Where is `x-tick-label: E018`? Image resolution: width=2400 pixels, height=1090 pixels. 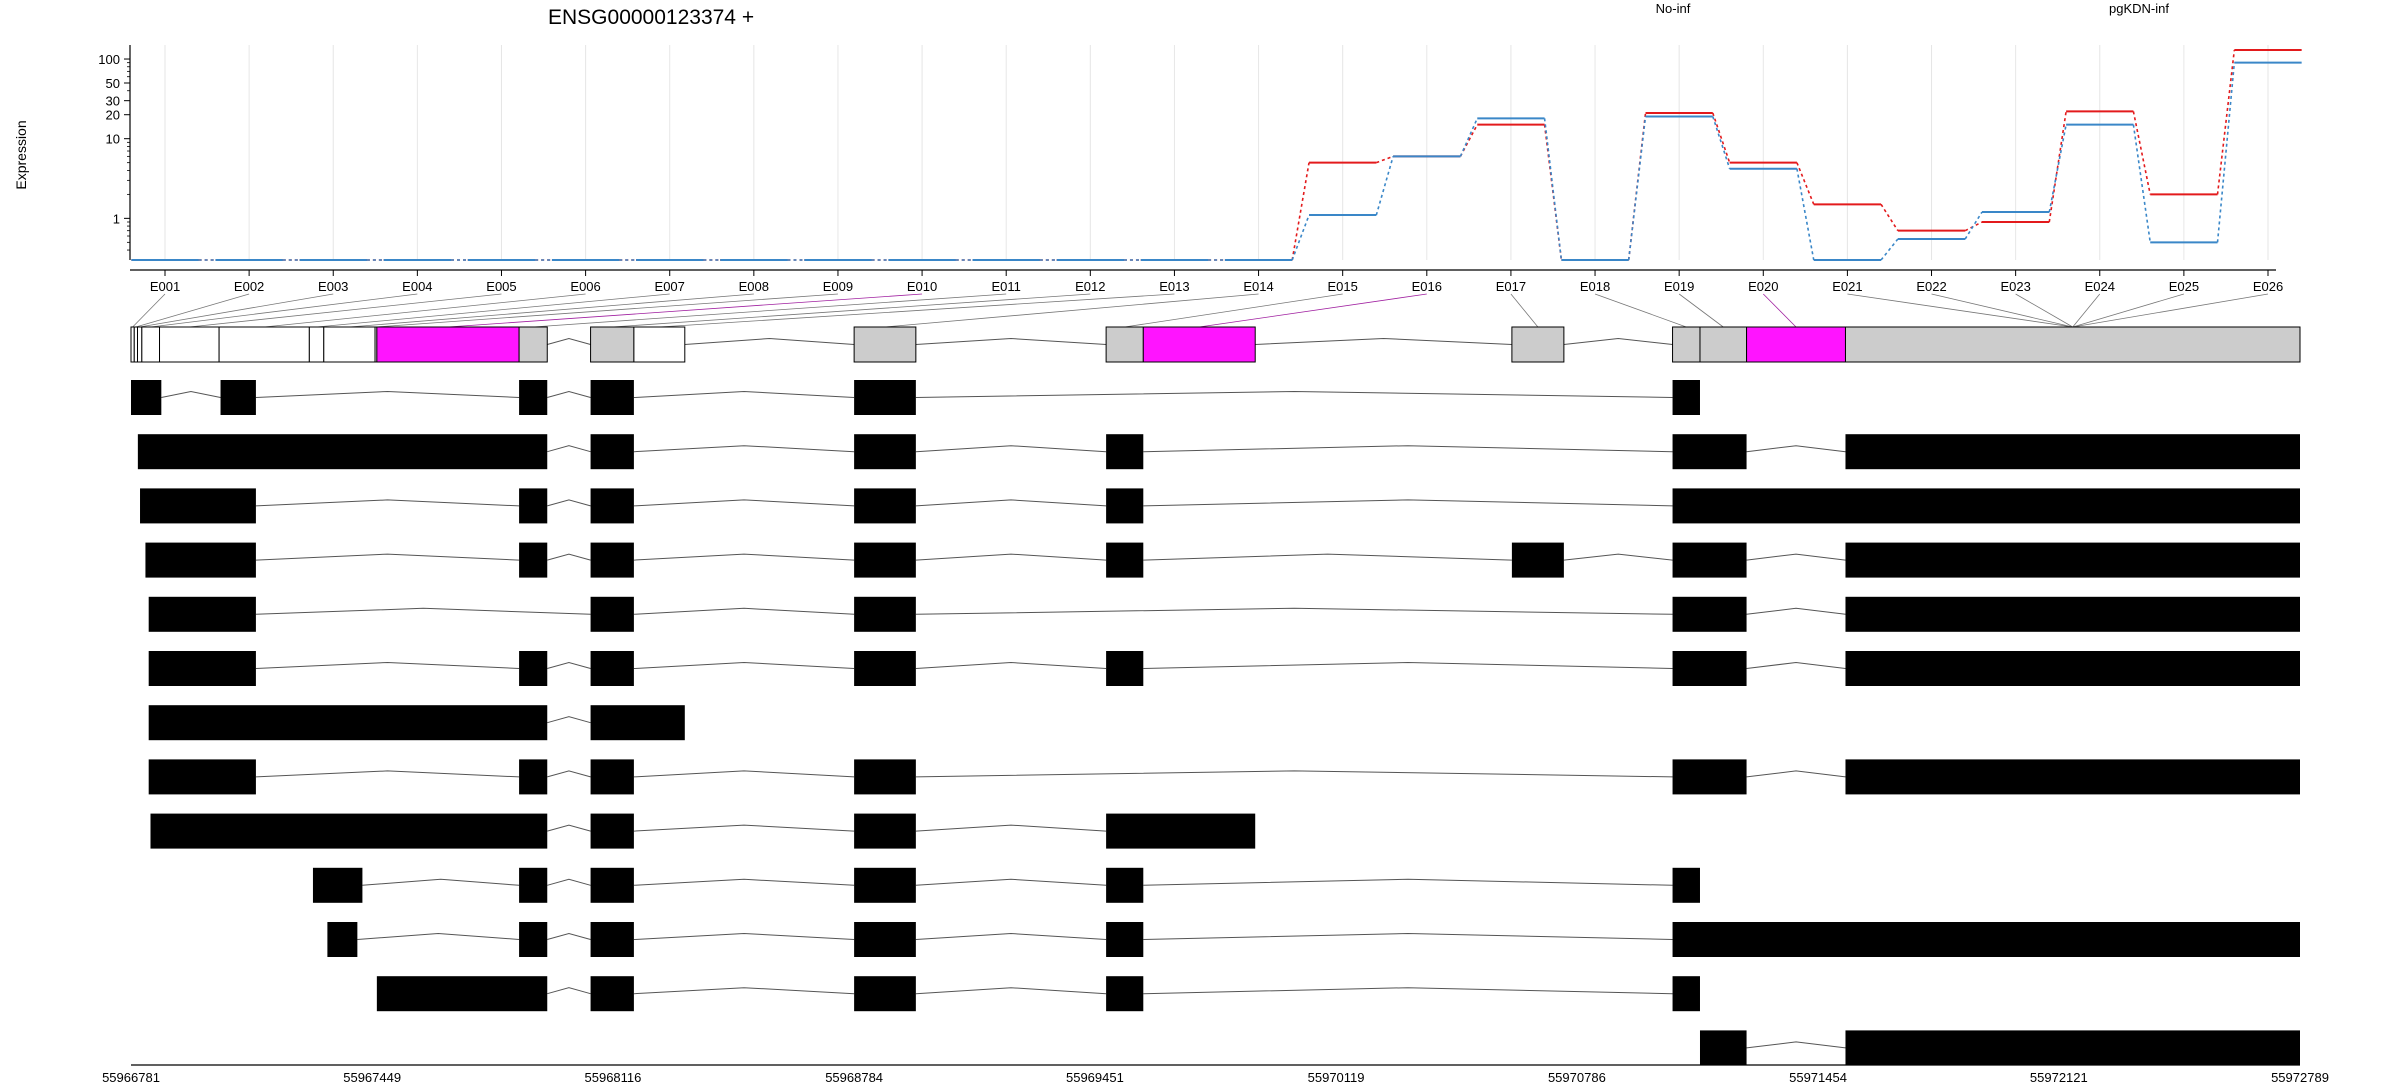
x-tick-label: E018 is located at coordinates (1595, 286).